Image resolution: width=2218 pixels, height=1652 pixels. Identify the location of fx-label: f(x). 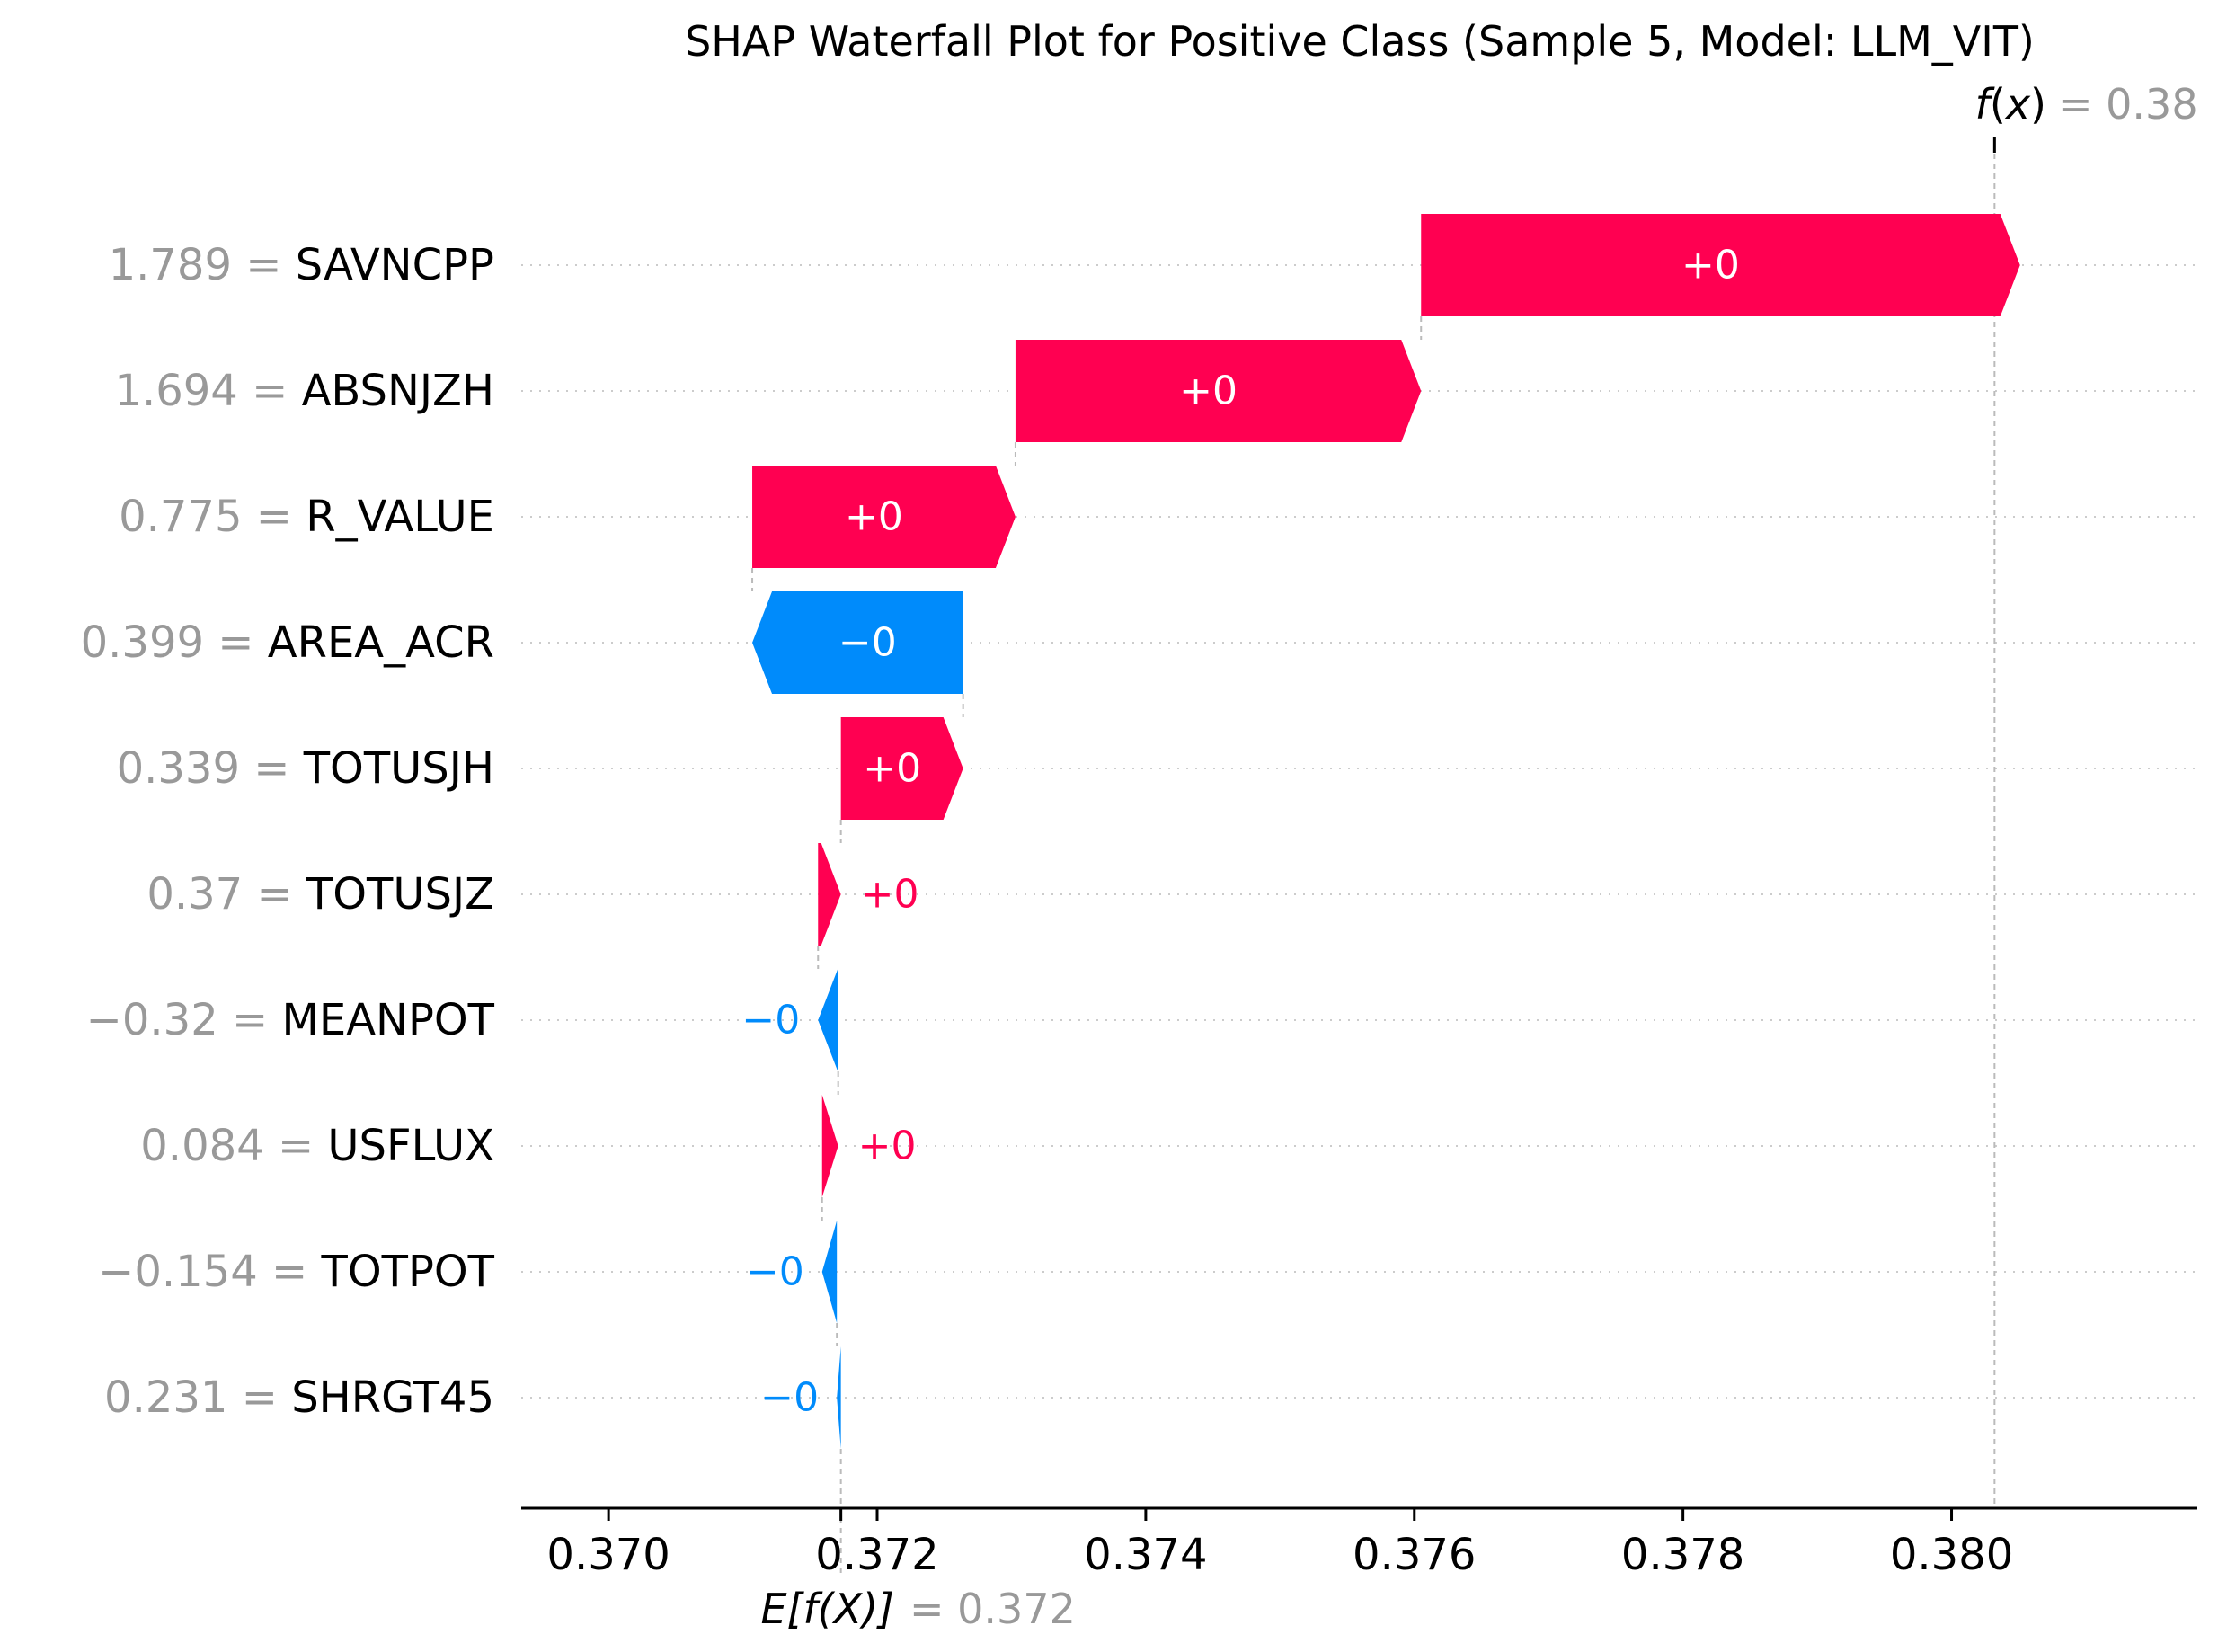
(2010, 104).